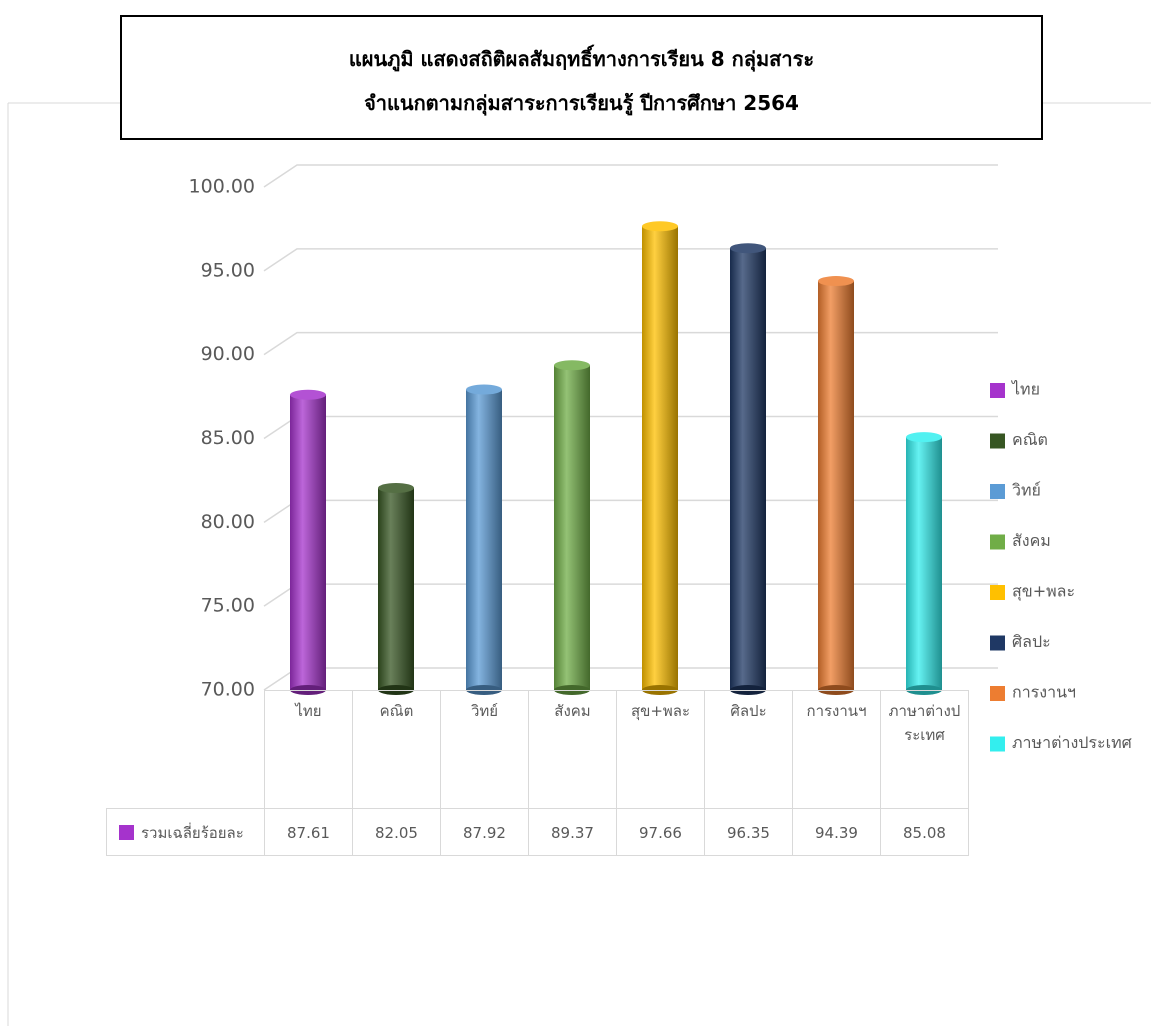  Describe the element at coordinates (1072, 742) in the screenshot. I see `legend-label: ภาษาต่างประเทศ` at that location.